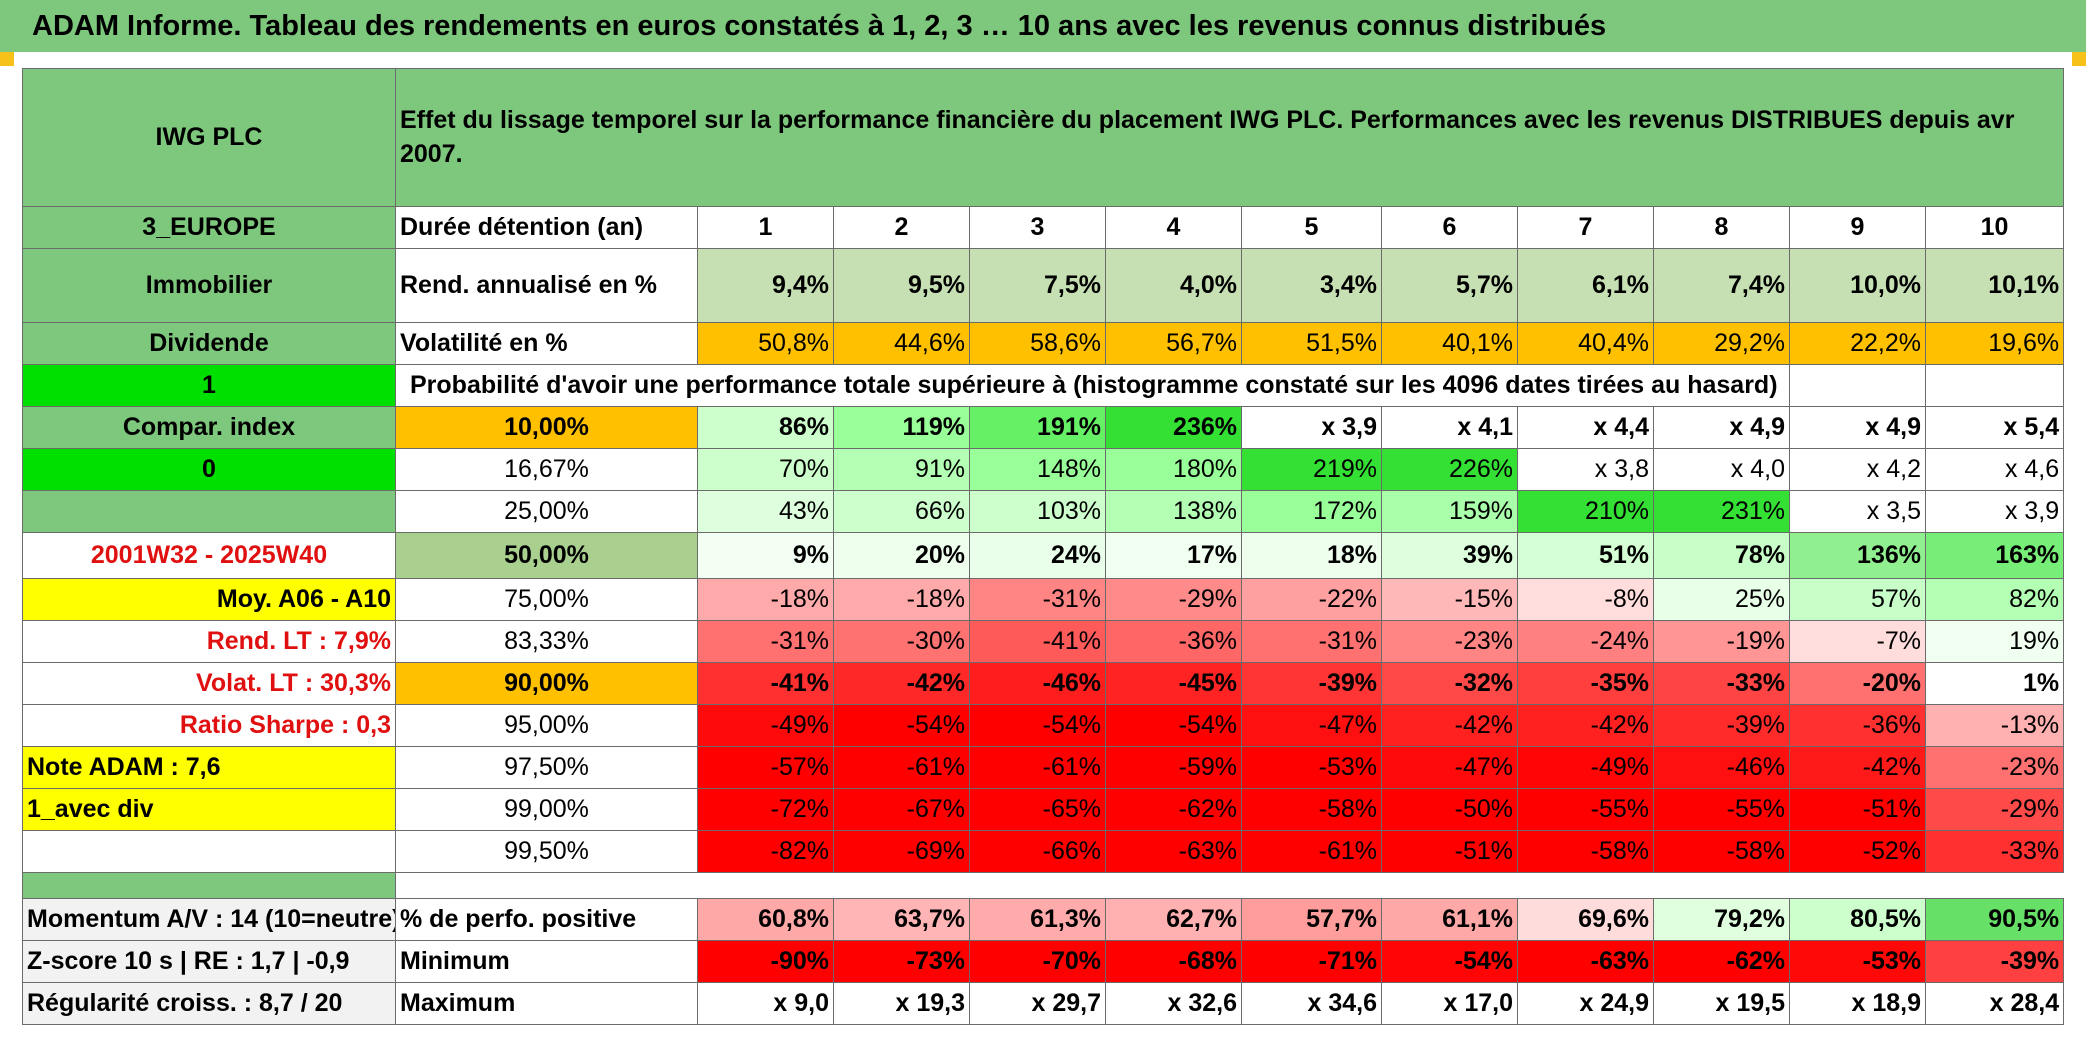 The width and height of the screenshot is (2086, 1044). Describe the element at coordinates (1585, 555) in the screenshot. I see `quantile-value: 51%` at that location.